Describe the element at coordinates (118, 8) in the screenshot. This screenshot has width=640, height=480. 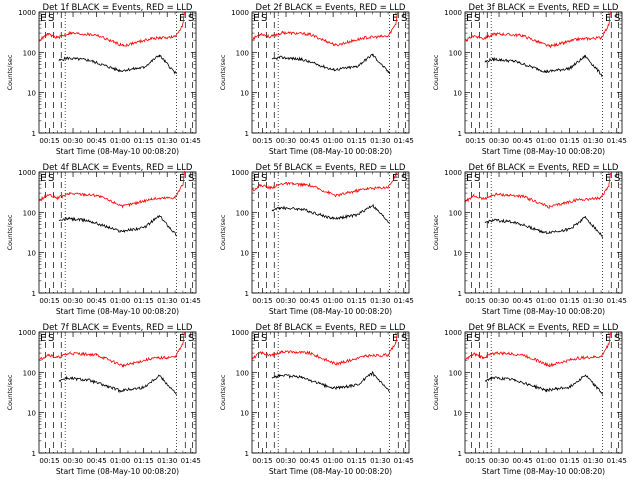
I see `panel-title: Det 1f BLACK = Events, RED = LLD` at that location.